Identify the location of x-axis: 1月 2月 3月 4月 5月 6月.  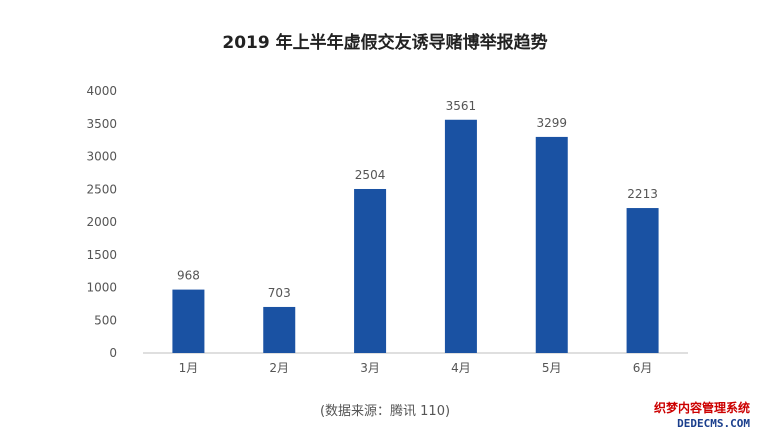
(416, 368).